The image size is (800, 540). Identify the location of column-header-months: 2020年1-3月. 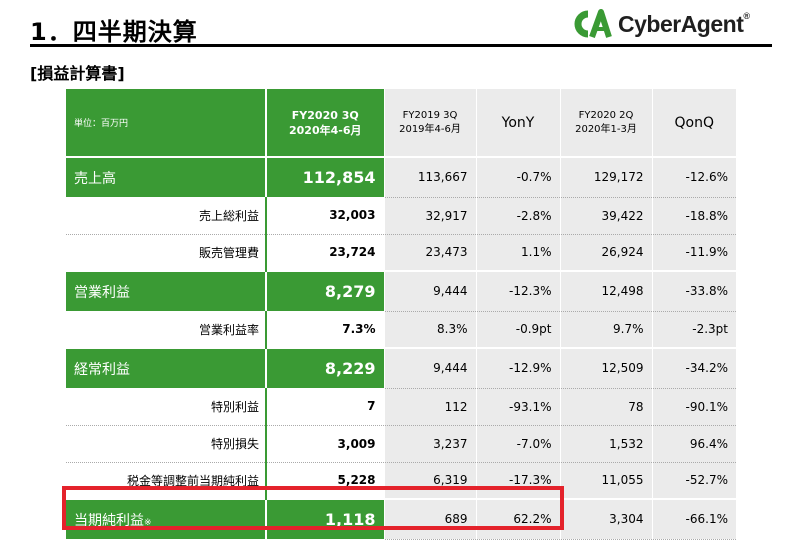
(606, 129).